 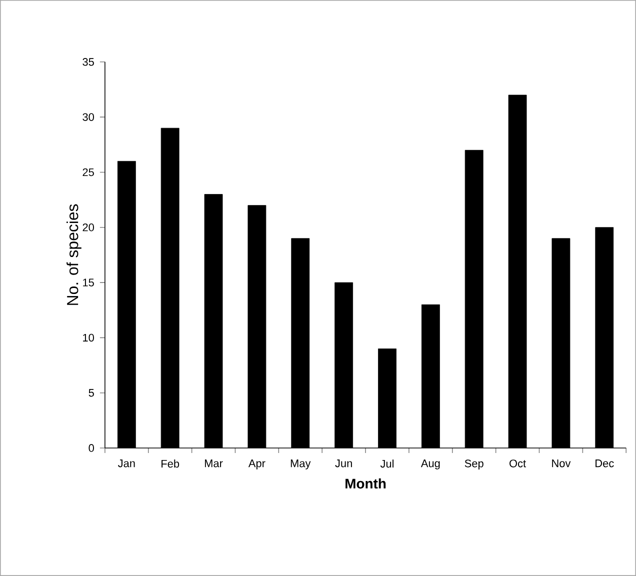 What do you see at coordinates (387, 464) in the screenshot?
I see `x-tick-label: Jul` at bounding box center [387, 464].